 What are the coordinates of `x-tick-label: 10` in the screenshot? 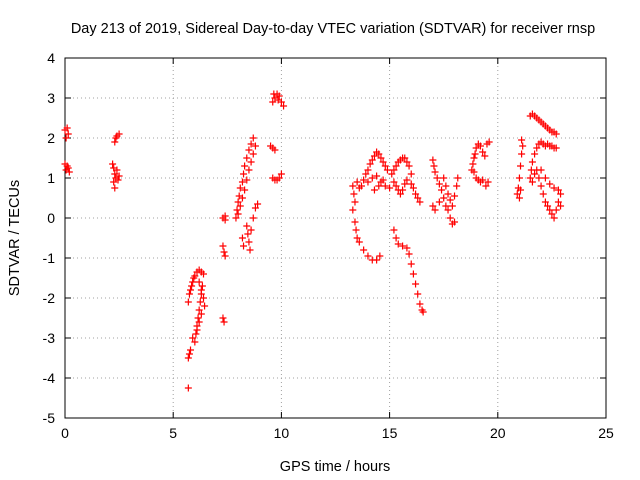 It's located at (282, 433).